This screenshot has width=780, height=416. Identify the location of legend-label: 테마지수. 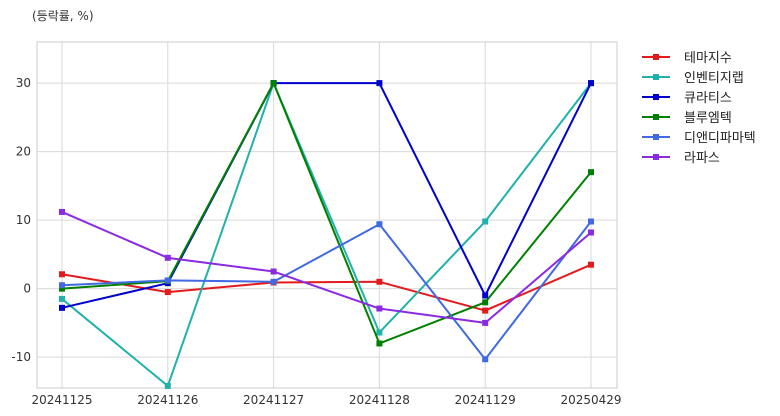
(708, 58).